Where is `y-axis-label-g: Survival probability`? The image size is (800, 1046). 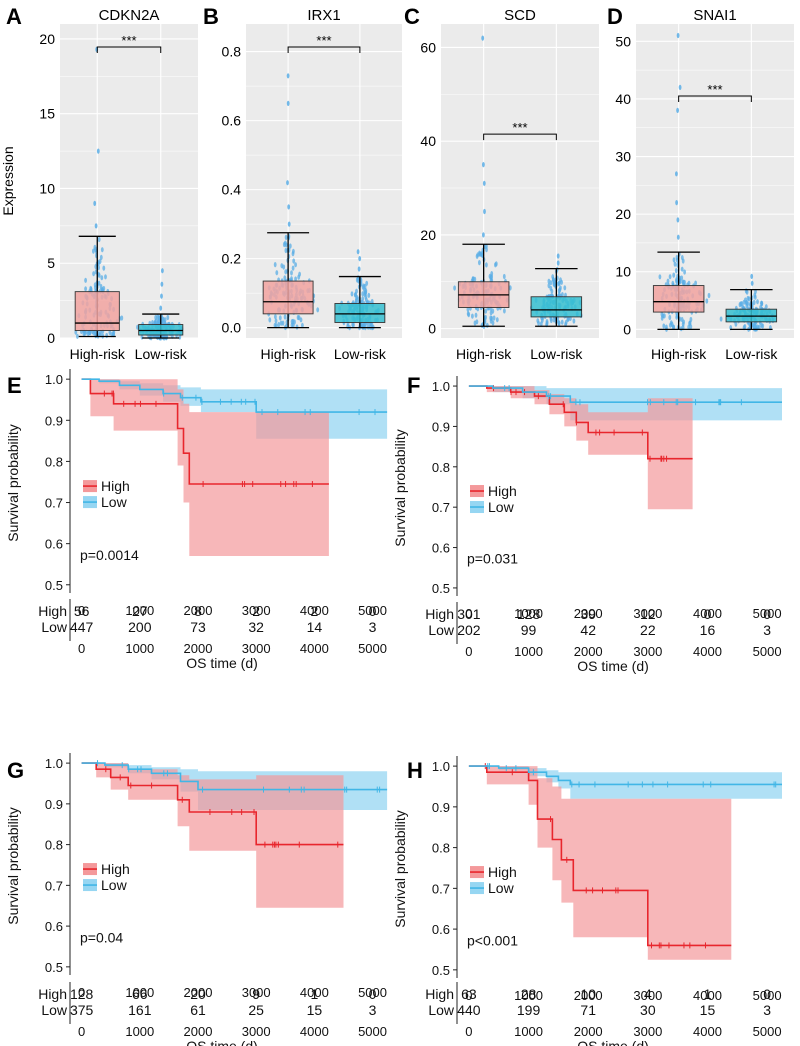
y-axis-label-g: Survival probability is located at coordinates (13, 866).